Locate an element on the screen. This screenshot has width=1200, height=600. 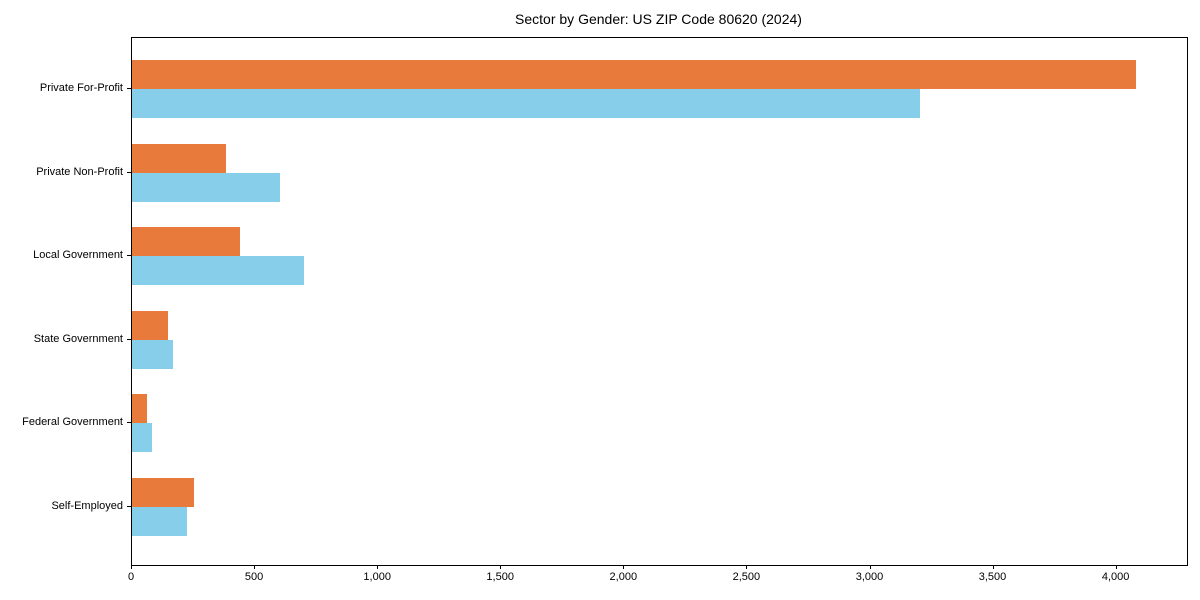
x-tick-label: 0 is located at coordinates (131, 577).